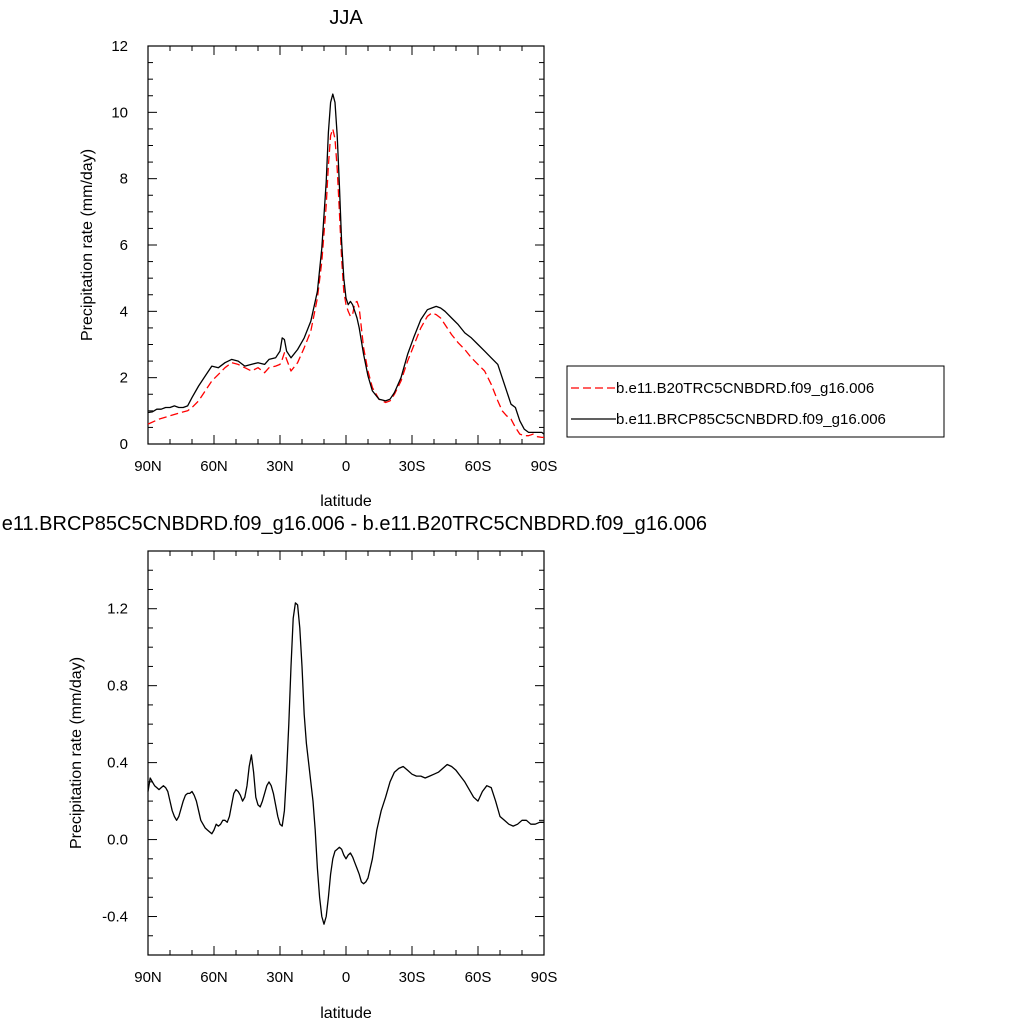 This screenshot has width=1024, height=1024. I want to click on y-tick-label: 0, so click(124, 444).